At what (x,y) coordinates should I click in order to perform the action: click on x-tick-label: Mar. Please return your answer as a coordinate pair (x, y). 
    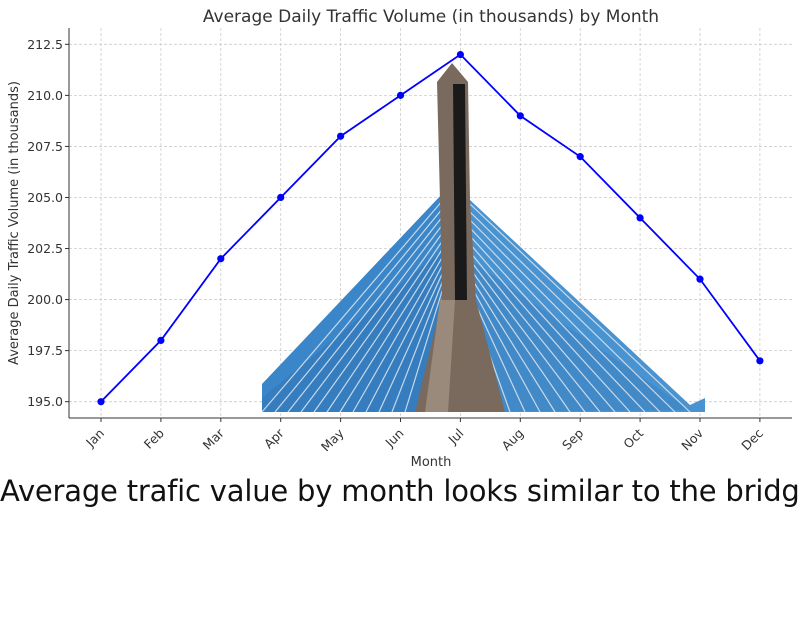
    Looking at the image, I should click on (214, 439).